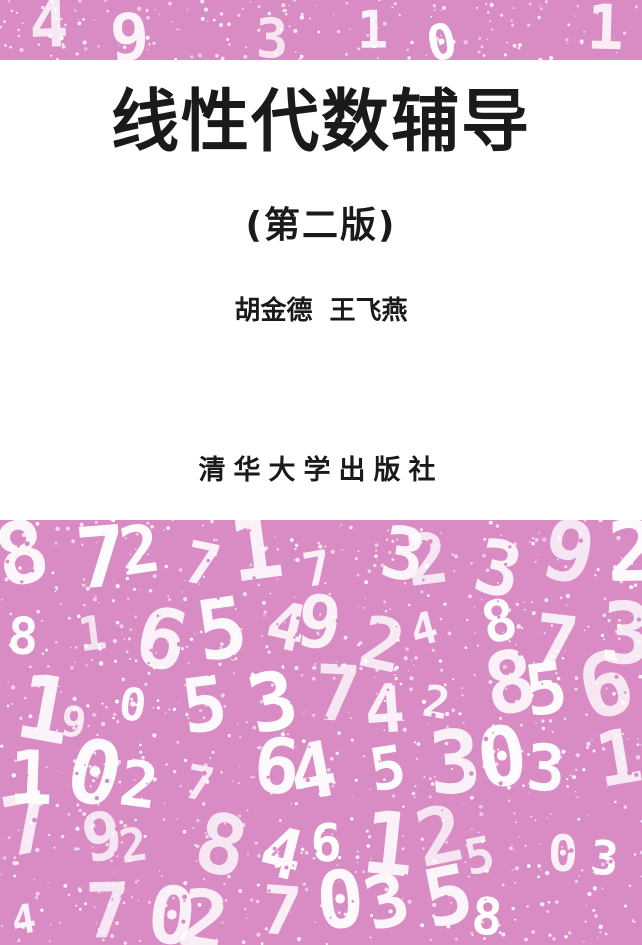 The image size is (642, 945). I want to click on pattern-digit: 0, so click(442, 36).